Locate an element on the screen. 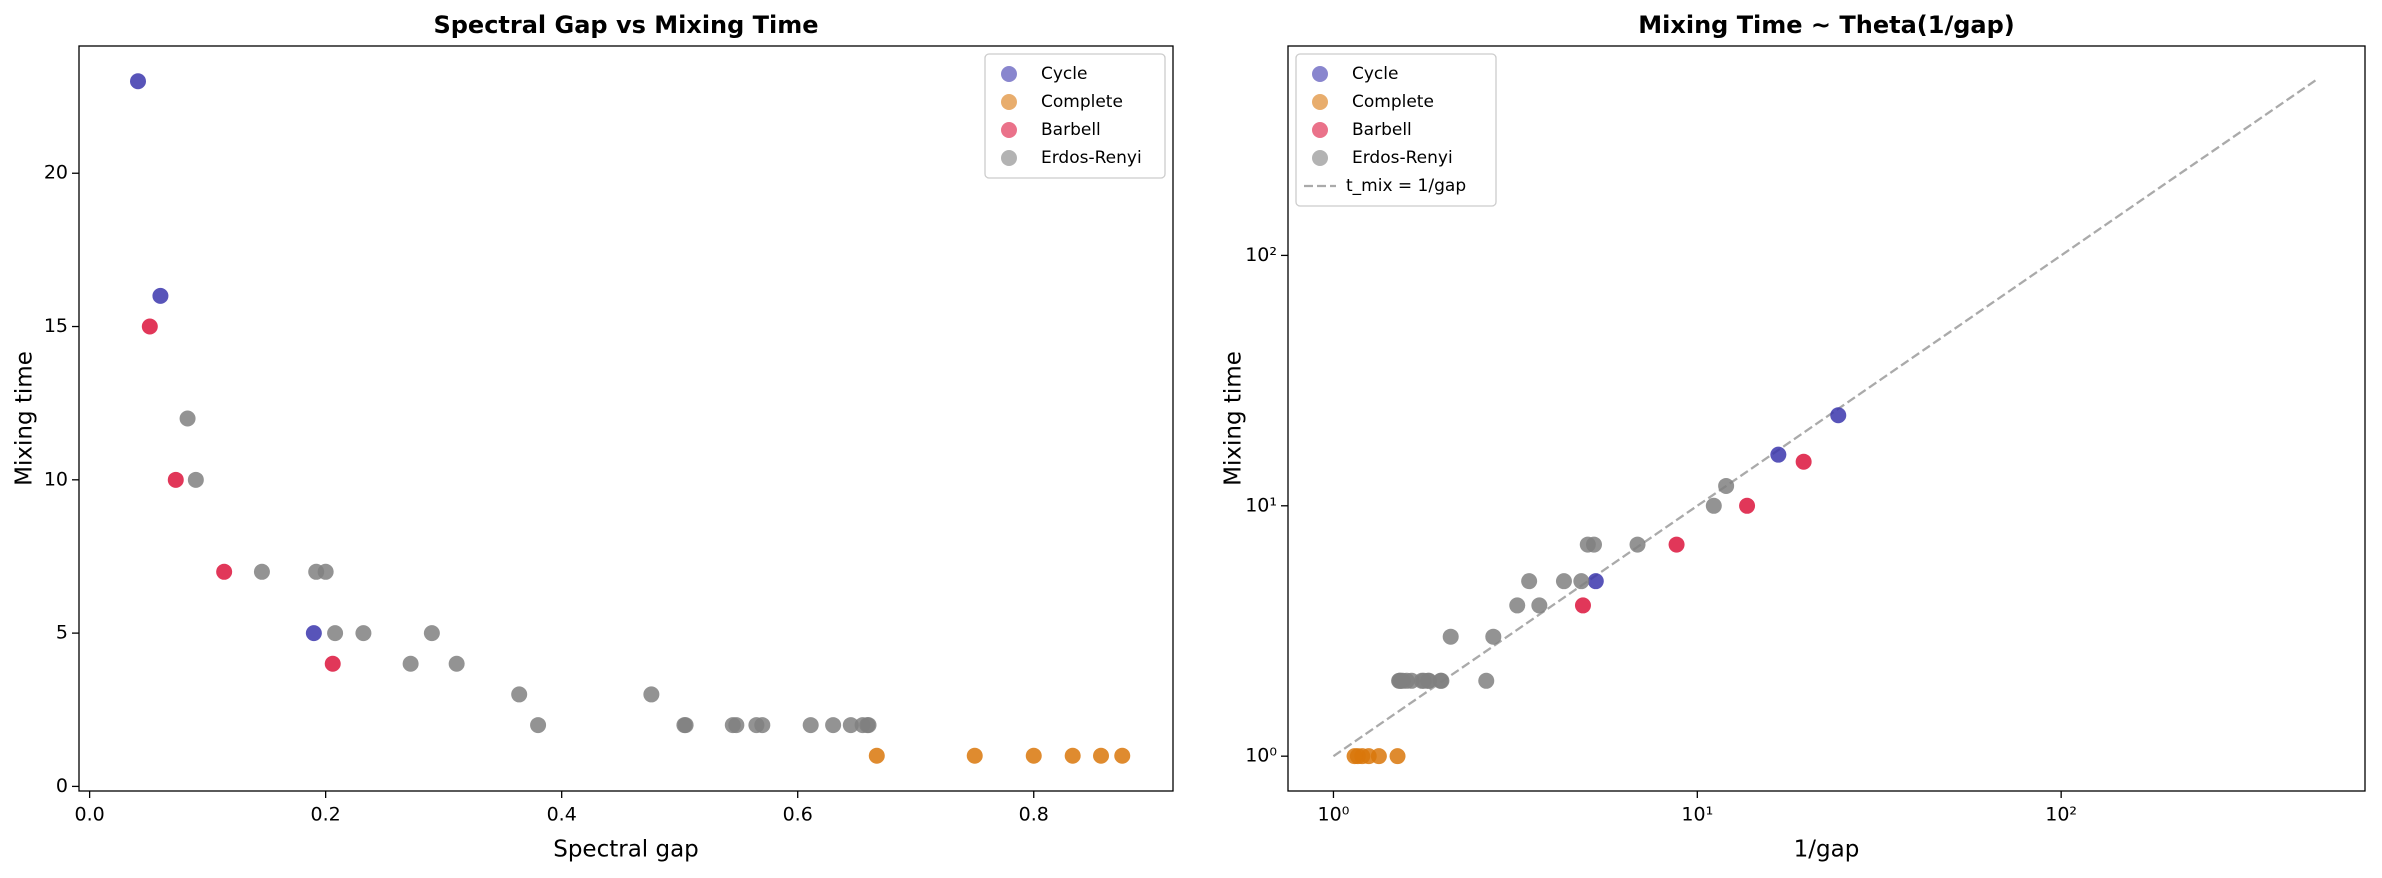 Image resolution: width=2382 pixels, height=878 pixels. y-tick-label: 20 is located at coordinates (56, 173).